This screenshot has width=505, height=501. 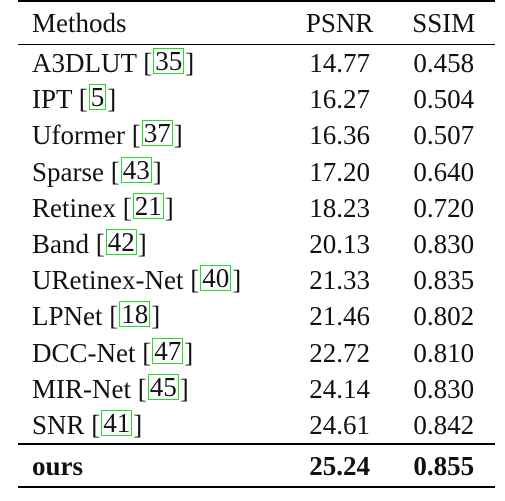 I want to click on header-ssim: SSIM, so click(x=444, y=23).